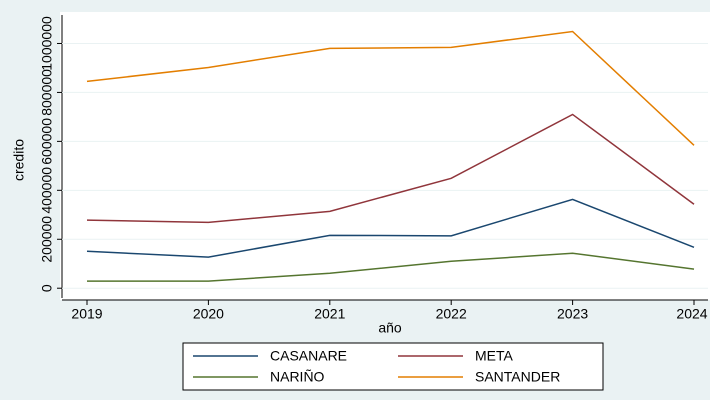 This screenshot has height=405, width=710. Describe the element at coordinates (691, 314) in the screenshot. I see `x-tick-label: 2024` at that location.